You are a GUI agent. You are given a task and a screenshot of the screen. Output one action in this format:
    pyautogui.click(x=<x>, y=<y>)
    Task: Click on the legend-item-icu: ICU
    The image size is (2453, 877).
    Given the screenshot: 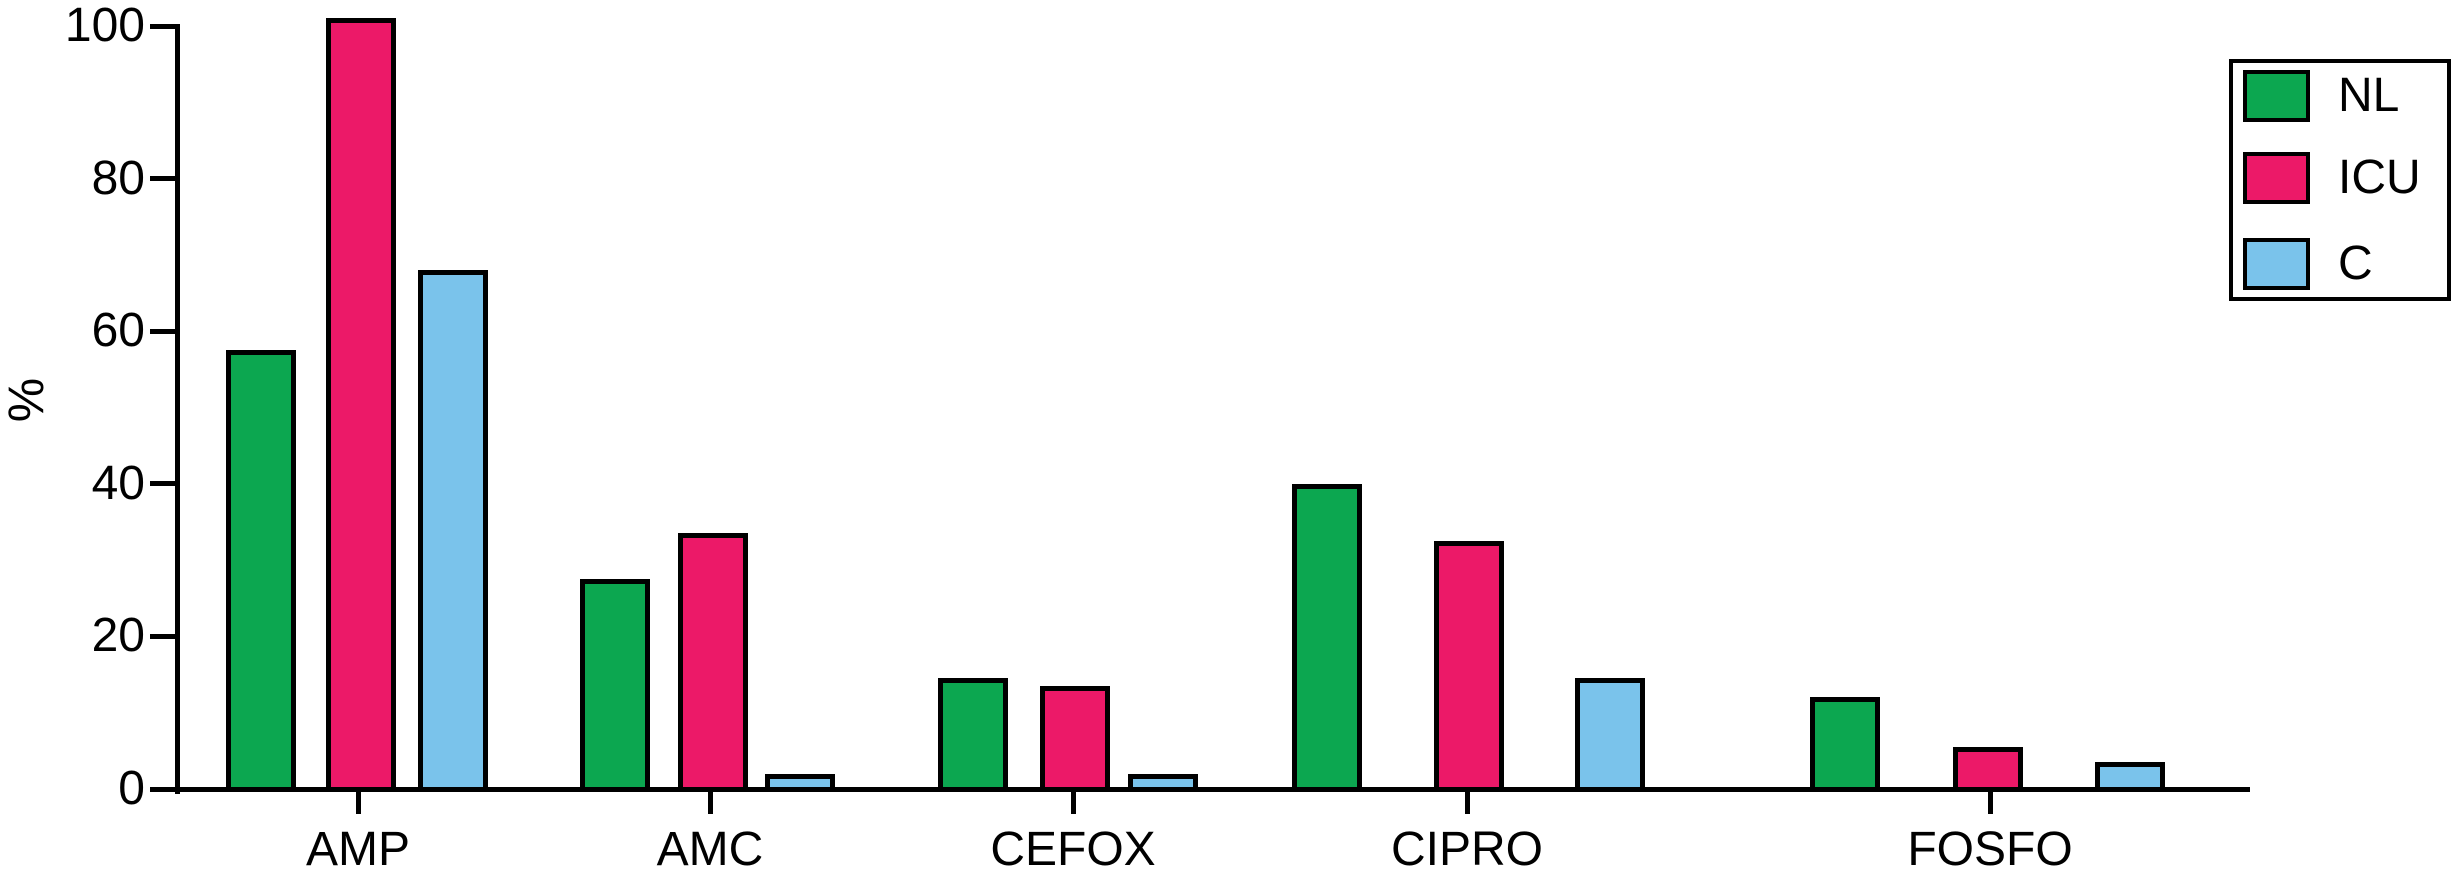 What is the action you would take?
    pyautogui.click(x=2332, y=178)
    